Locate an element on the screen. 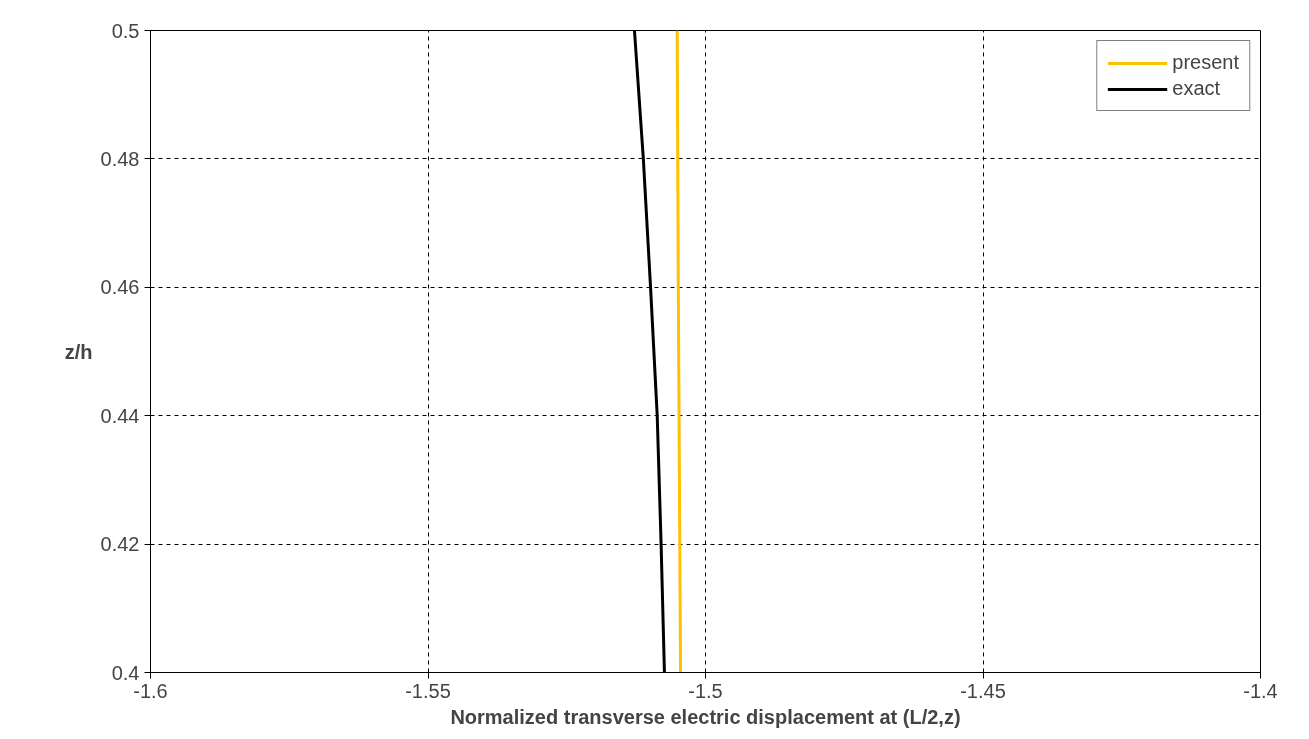  x-axis-title: Normalized transverse electric displacement at (L/2,z) is located at coordinates (705, 716).